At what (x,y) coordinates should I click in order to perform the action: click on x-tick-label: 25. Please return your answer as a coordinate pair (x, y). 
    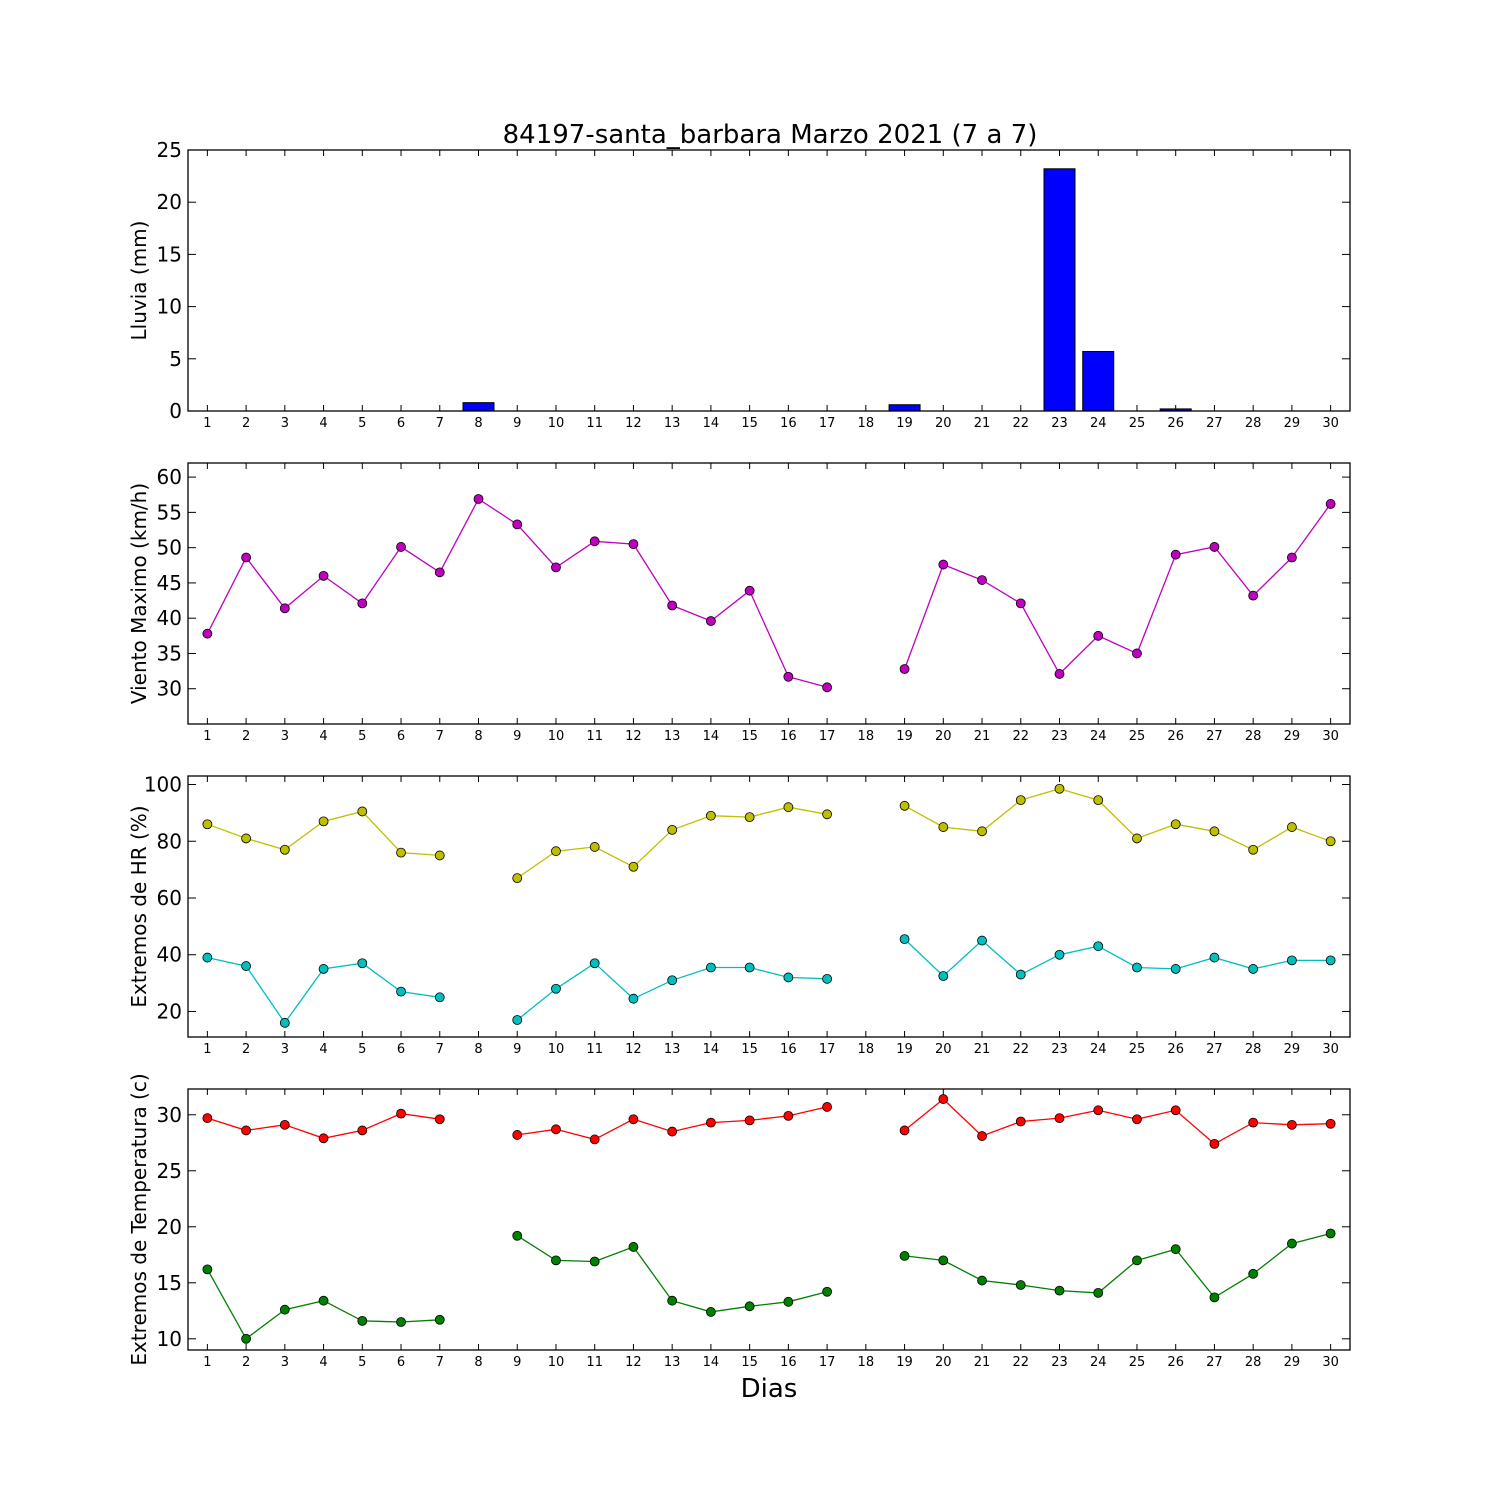
    Looking at the image, I should click on (1137, 423).